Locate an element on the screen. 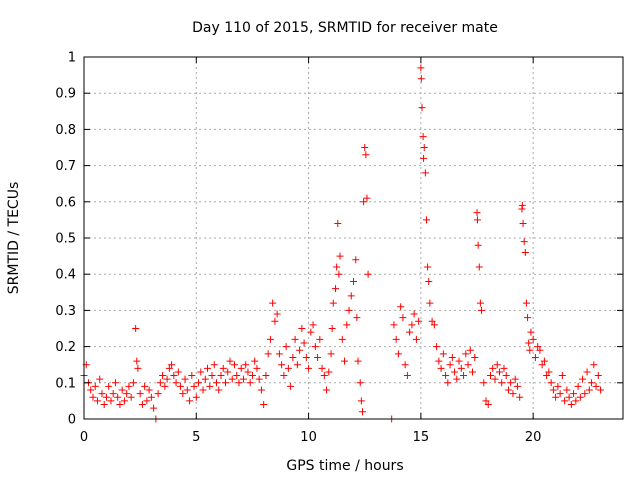 The width and height of the screenshot is (640, 480). y-tick-label: 0.5 is located at coordinates (65, 239).